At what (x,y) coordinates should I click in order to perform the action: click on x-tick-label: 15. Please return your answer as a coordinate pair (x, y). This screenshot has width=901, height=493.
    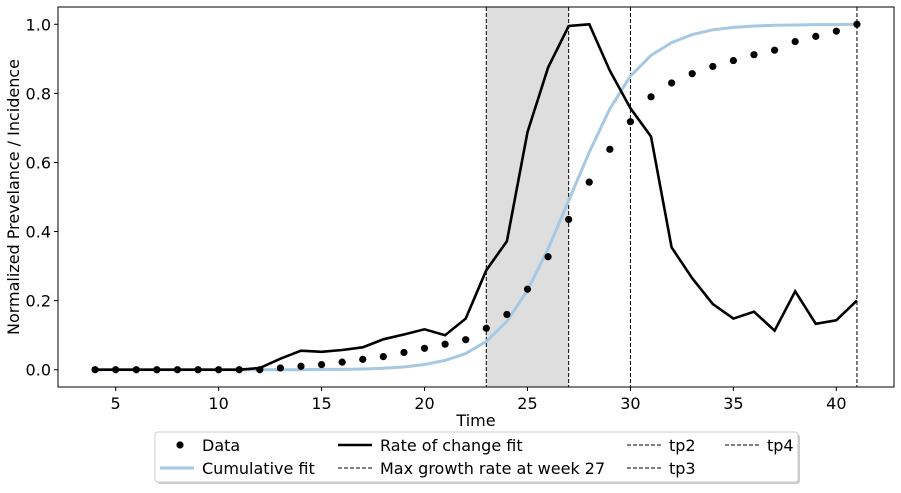
    Looking at the image, I should click on (321, 403).